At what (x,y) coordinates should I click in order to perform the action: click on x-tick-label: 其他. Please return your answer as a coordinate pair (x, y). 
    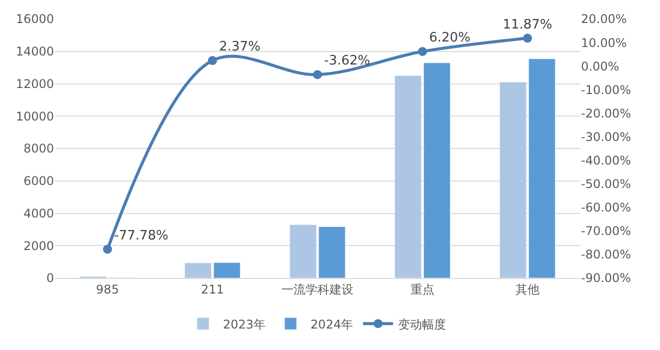
    Looking at the image, I should click on (528, 289).